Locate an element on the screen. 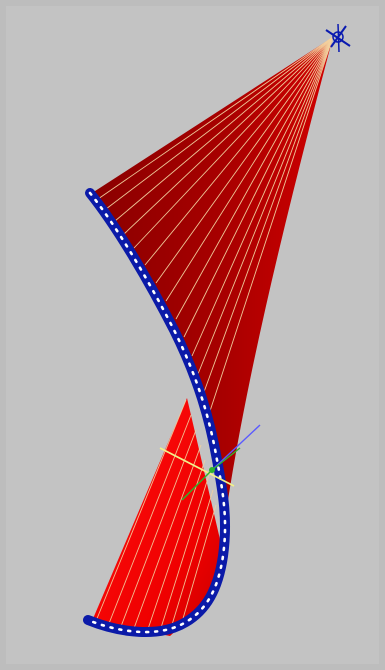 The height and width of the screenshot is (670, 385). transform-gizmo-icon is located at coordinates (210, 462).